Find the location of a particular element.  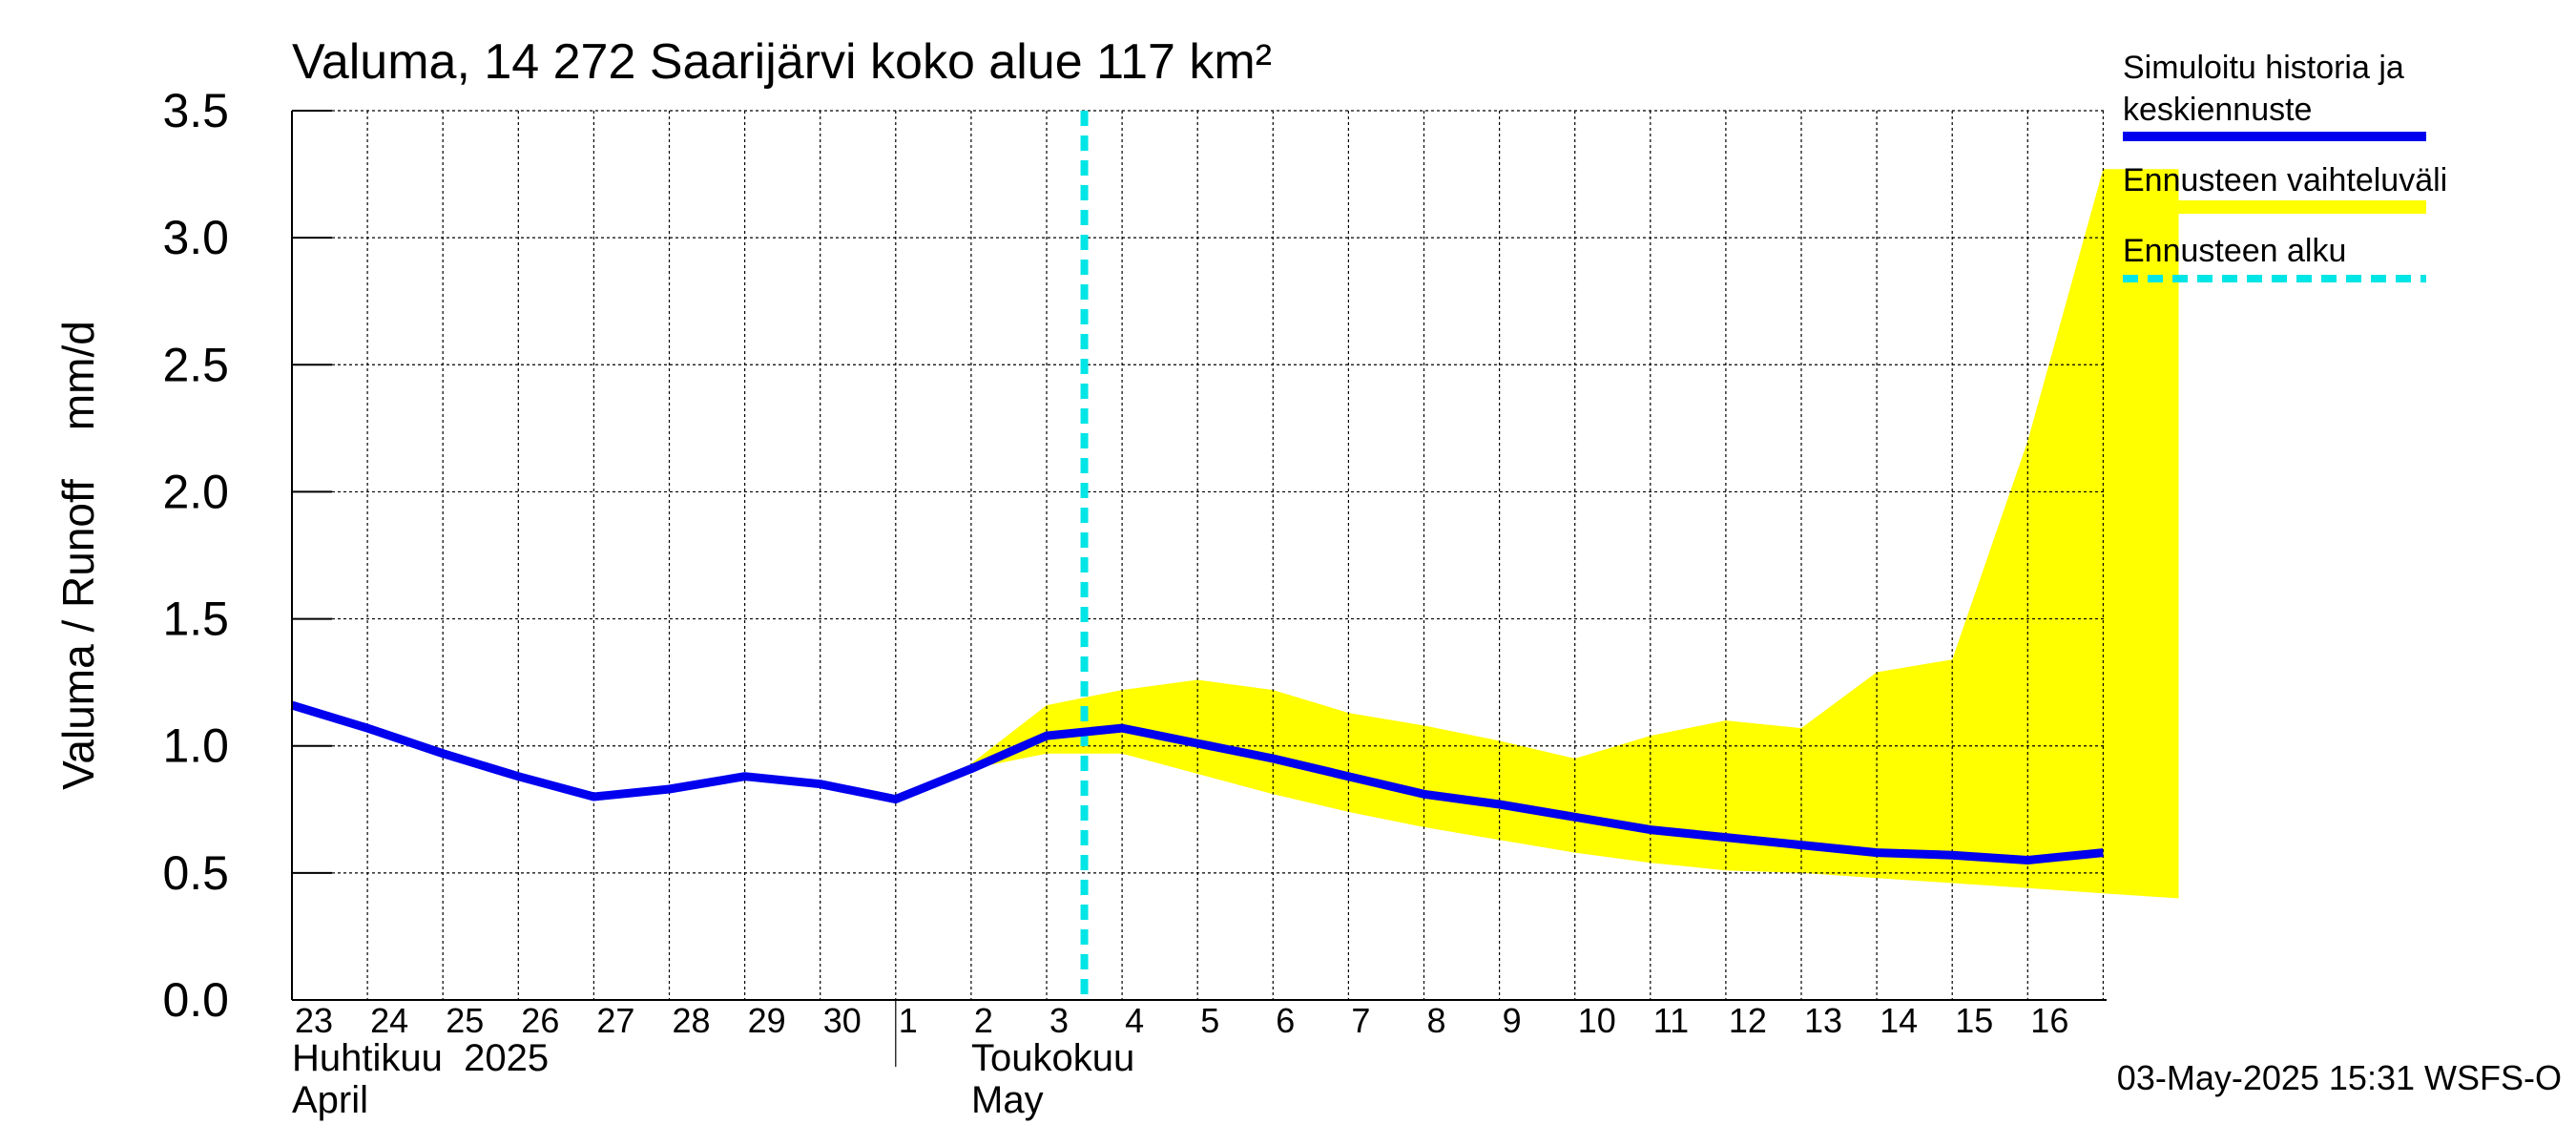

x-tick-label: 2 is located at coordinates (983, 1021).